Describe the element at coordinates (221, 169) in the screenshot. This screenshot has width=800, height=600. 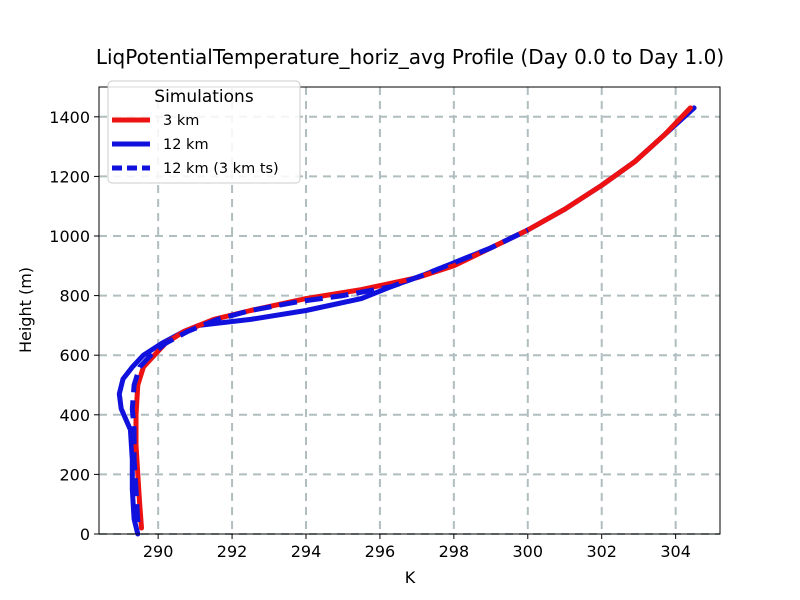
I see `legend-label-2: 12 km (3 km ts)` at that location.